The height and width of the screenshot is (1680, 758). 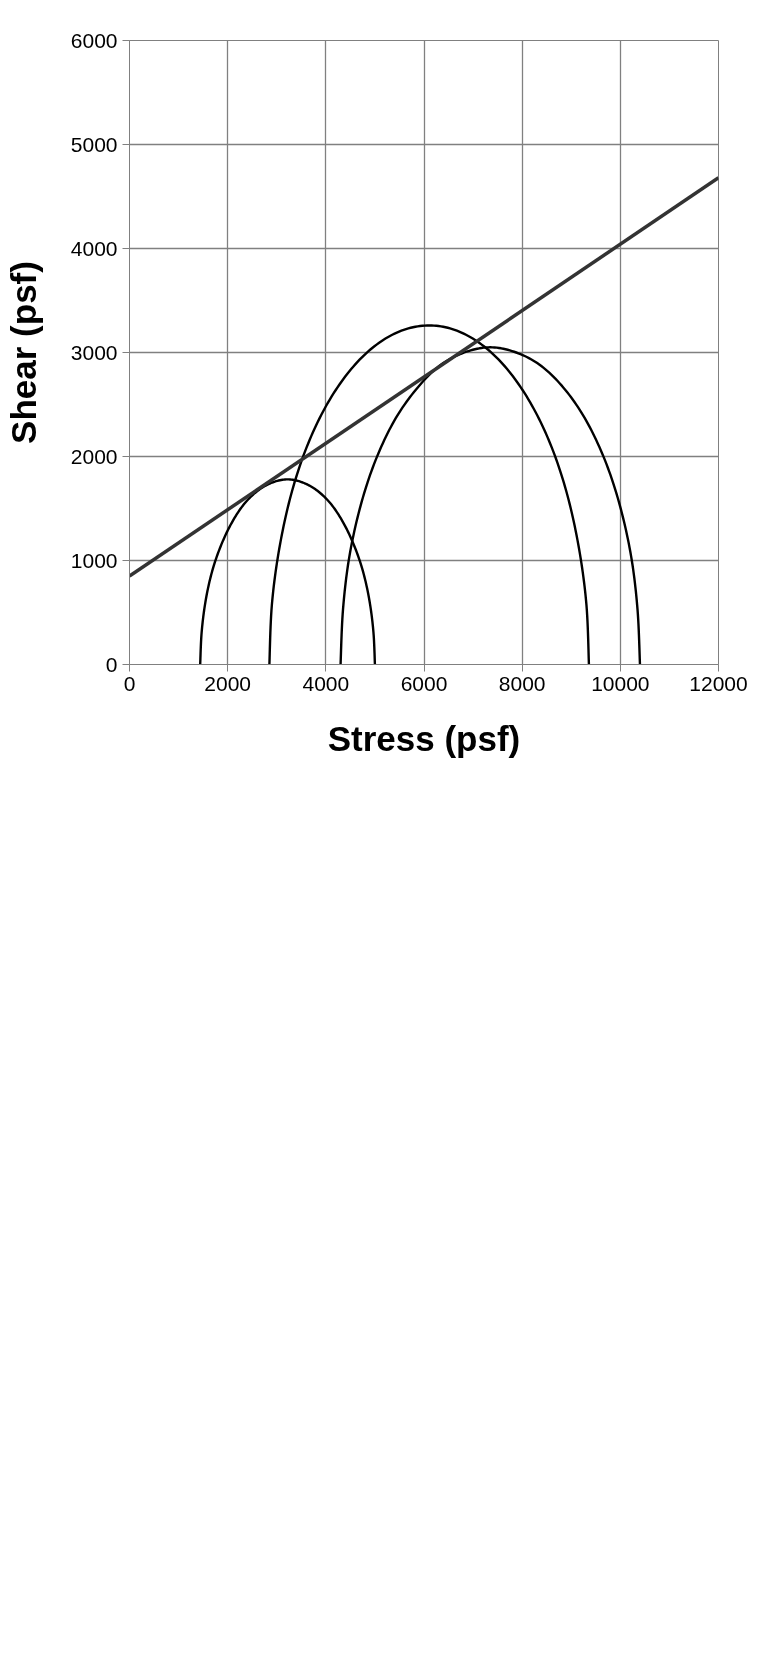 I want to click on y-tick-label: 2000, so click(x=94, y=456).